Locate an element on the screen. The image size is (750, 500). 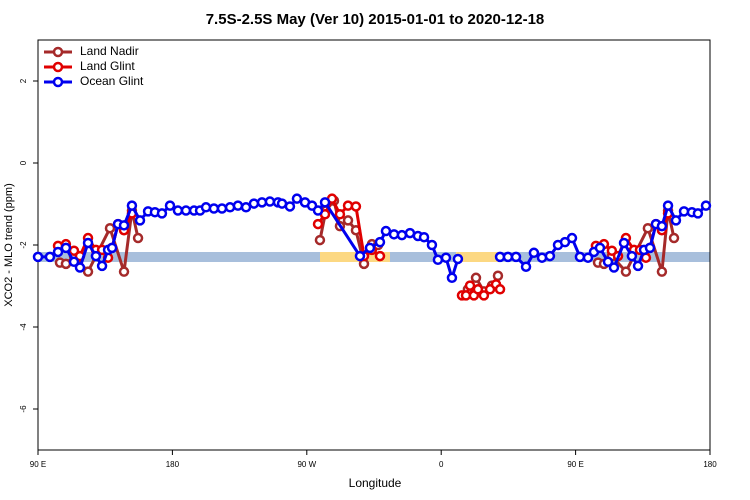
legend-label: Land Nadir is located at coordinates (109, 51).